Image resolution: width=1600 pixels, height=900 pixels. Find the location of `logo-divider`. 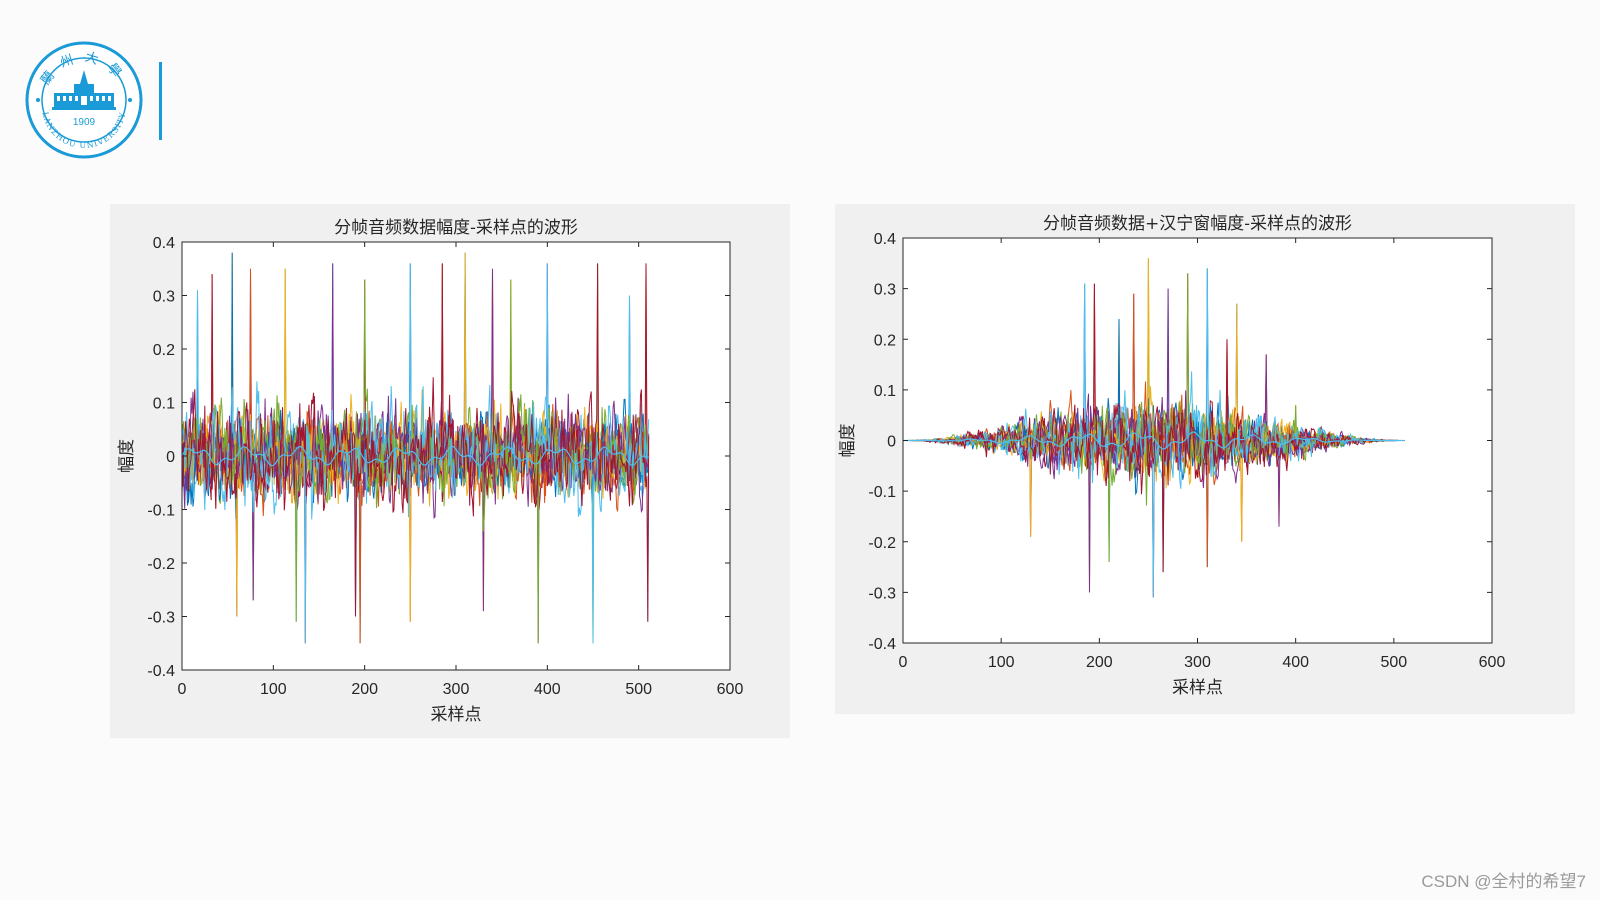

logo-divider is located at coordinates (160, 101).